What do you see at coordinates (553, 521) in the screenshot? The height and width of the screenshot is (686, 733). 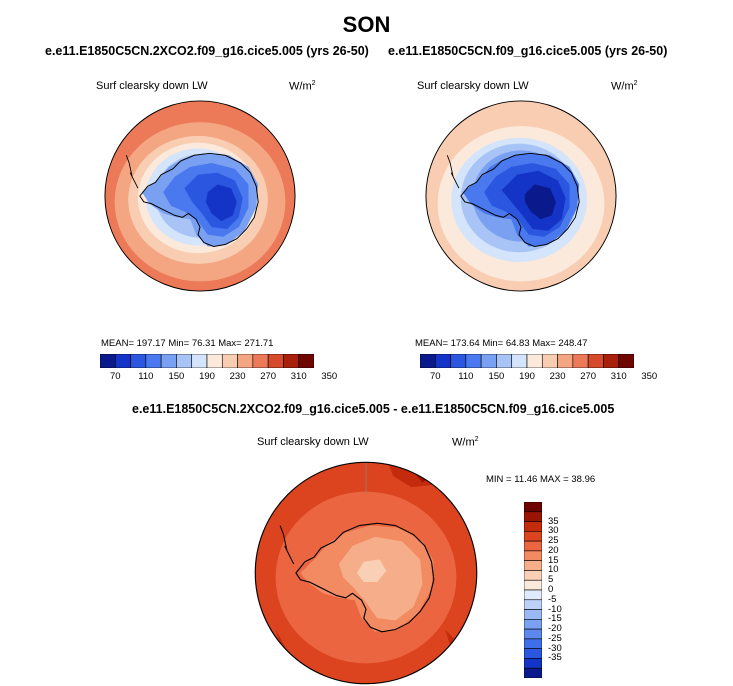 I see `colorbar-tick-label: 35` at bounding box center [553, 521].